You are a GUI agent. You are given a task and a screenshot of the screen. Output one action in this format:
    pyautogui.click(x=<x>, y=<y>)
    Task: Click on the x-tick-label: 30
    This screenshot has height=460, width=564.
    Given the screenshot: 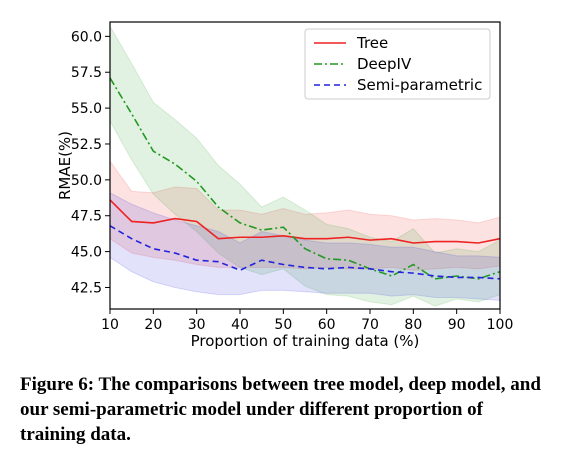 What is the action you would take?
    pyautogui.click(x=197, y=325)
    